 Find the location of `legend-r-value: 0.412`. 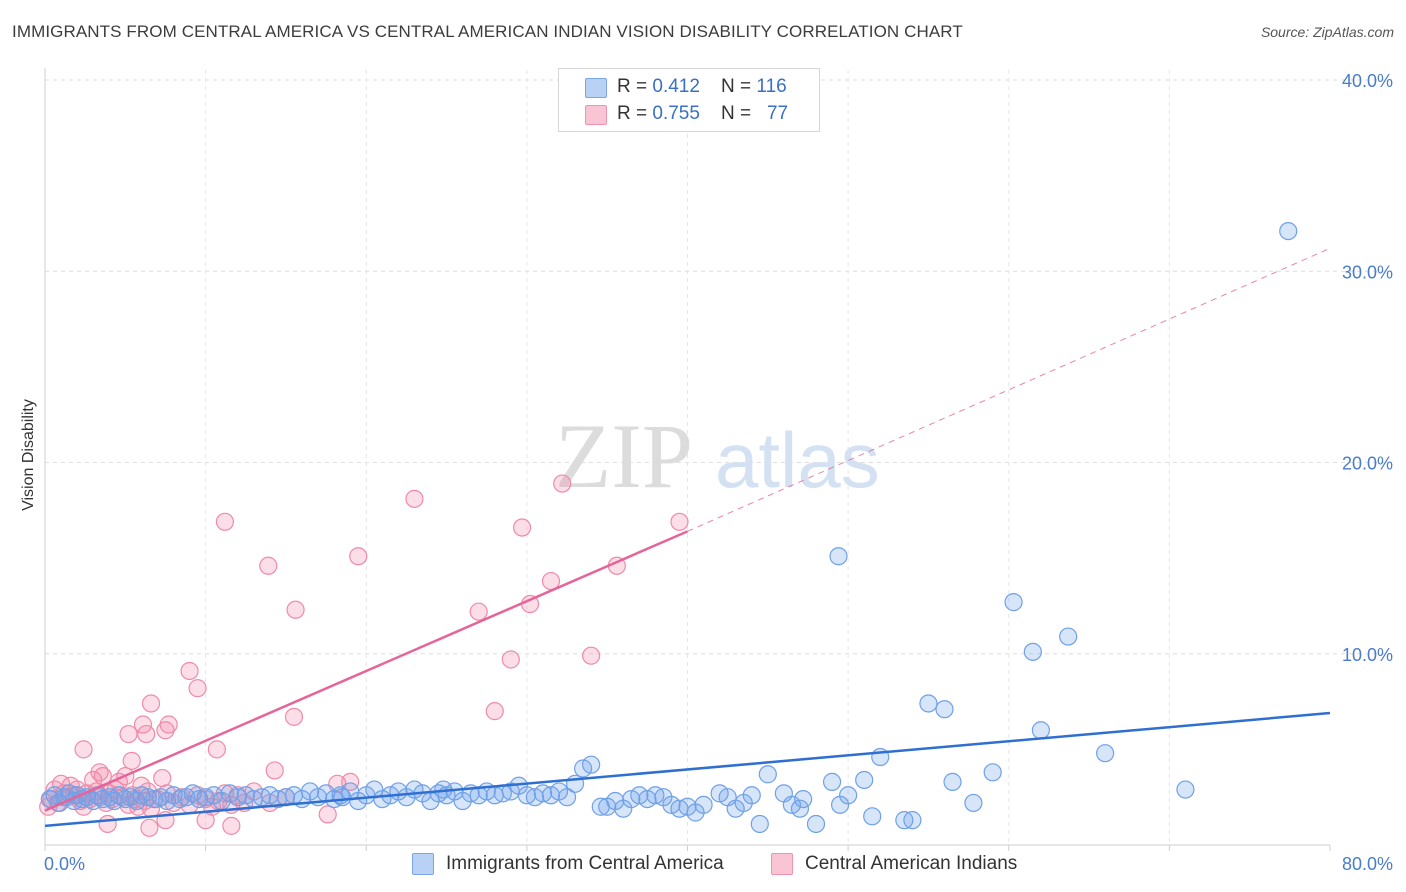

legend-r-value: 0.412 is located at coordinates (676, 86).